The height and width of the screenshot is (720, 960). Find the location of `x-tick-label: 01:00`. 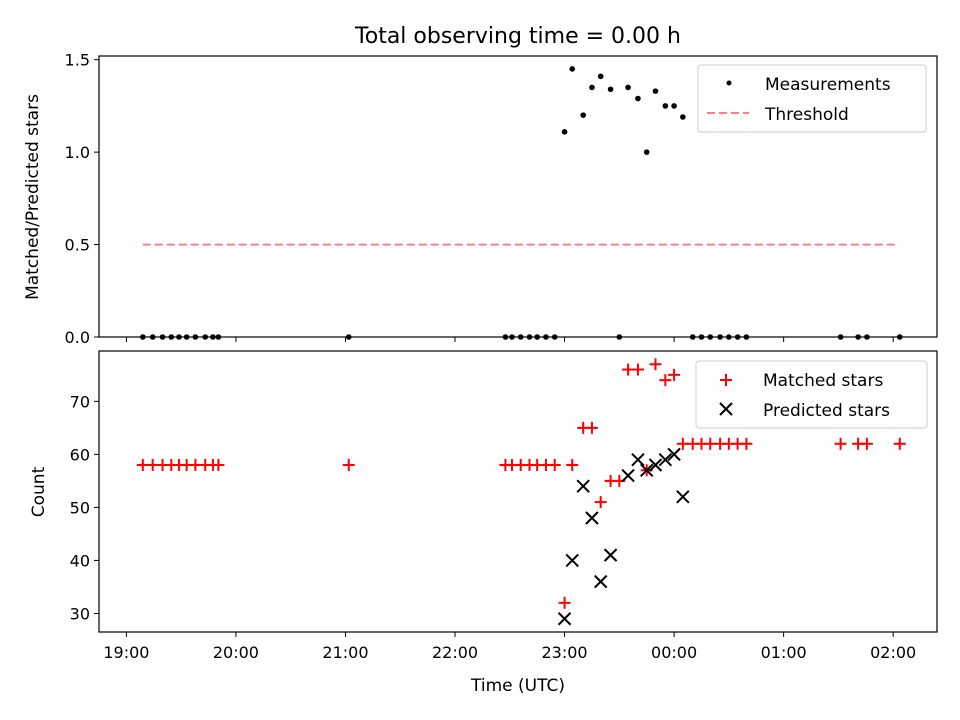

x-tick-label: 01:00 is located at coordinates (784, 652).